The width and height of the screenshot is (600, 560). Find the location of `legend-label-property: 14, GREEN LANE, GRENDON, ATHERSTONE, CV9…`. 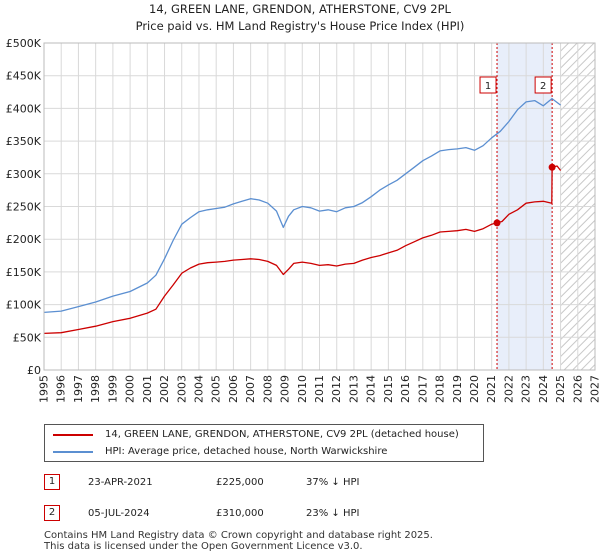

legend-label-property: 14, GREEN LANE, GRENDON, ATHERSTONE, CV9… is located at coordinates (282, 434).